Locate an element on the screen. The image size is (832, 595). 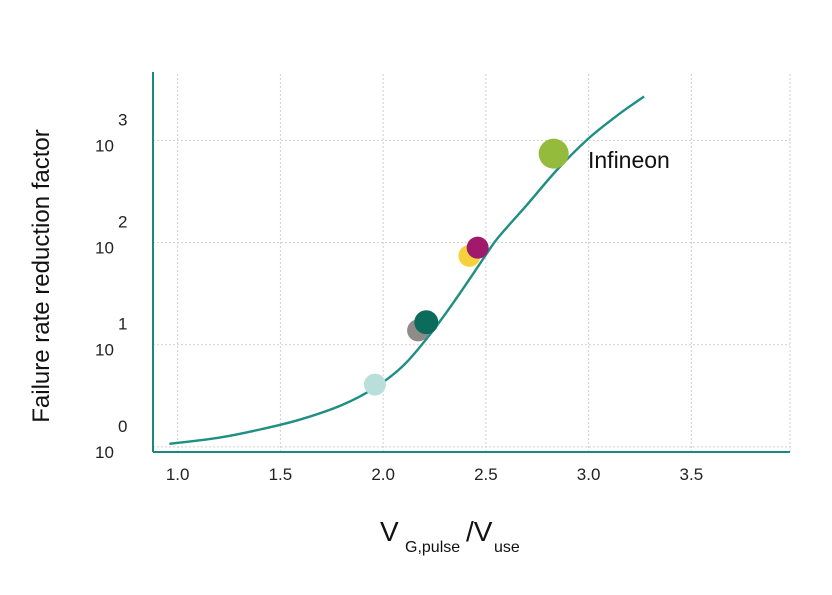
x-axis-label-sub1: G,pulse is located at coordinates (432, 547).